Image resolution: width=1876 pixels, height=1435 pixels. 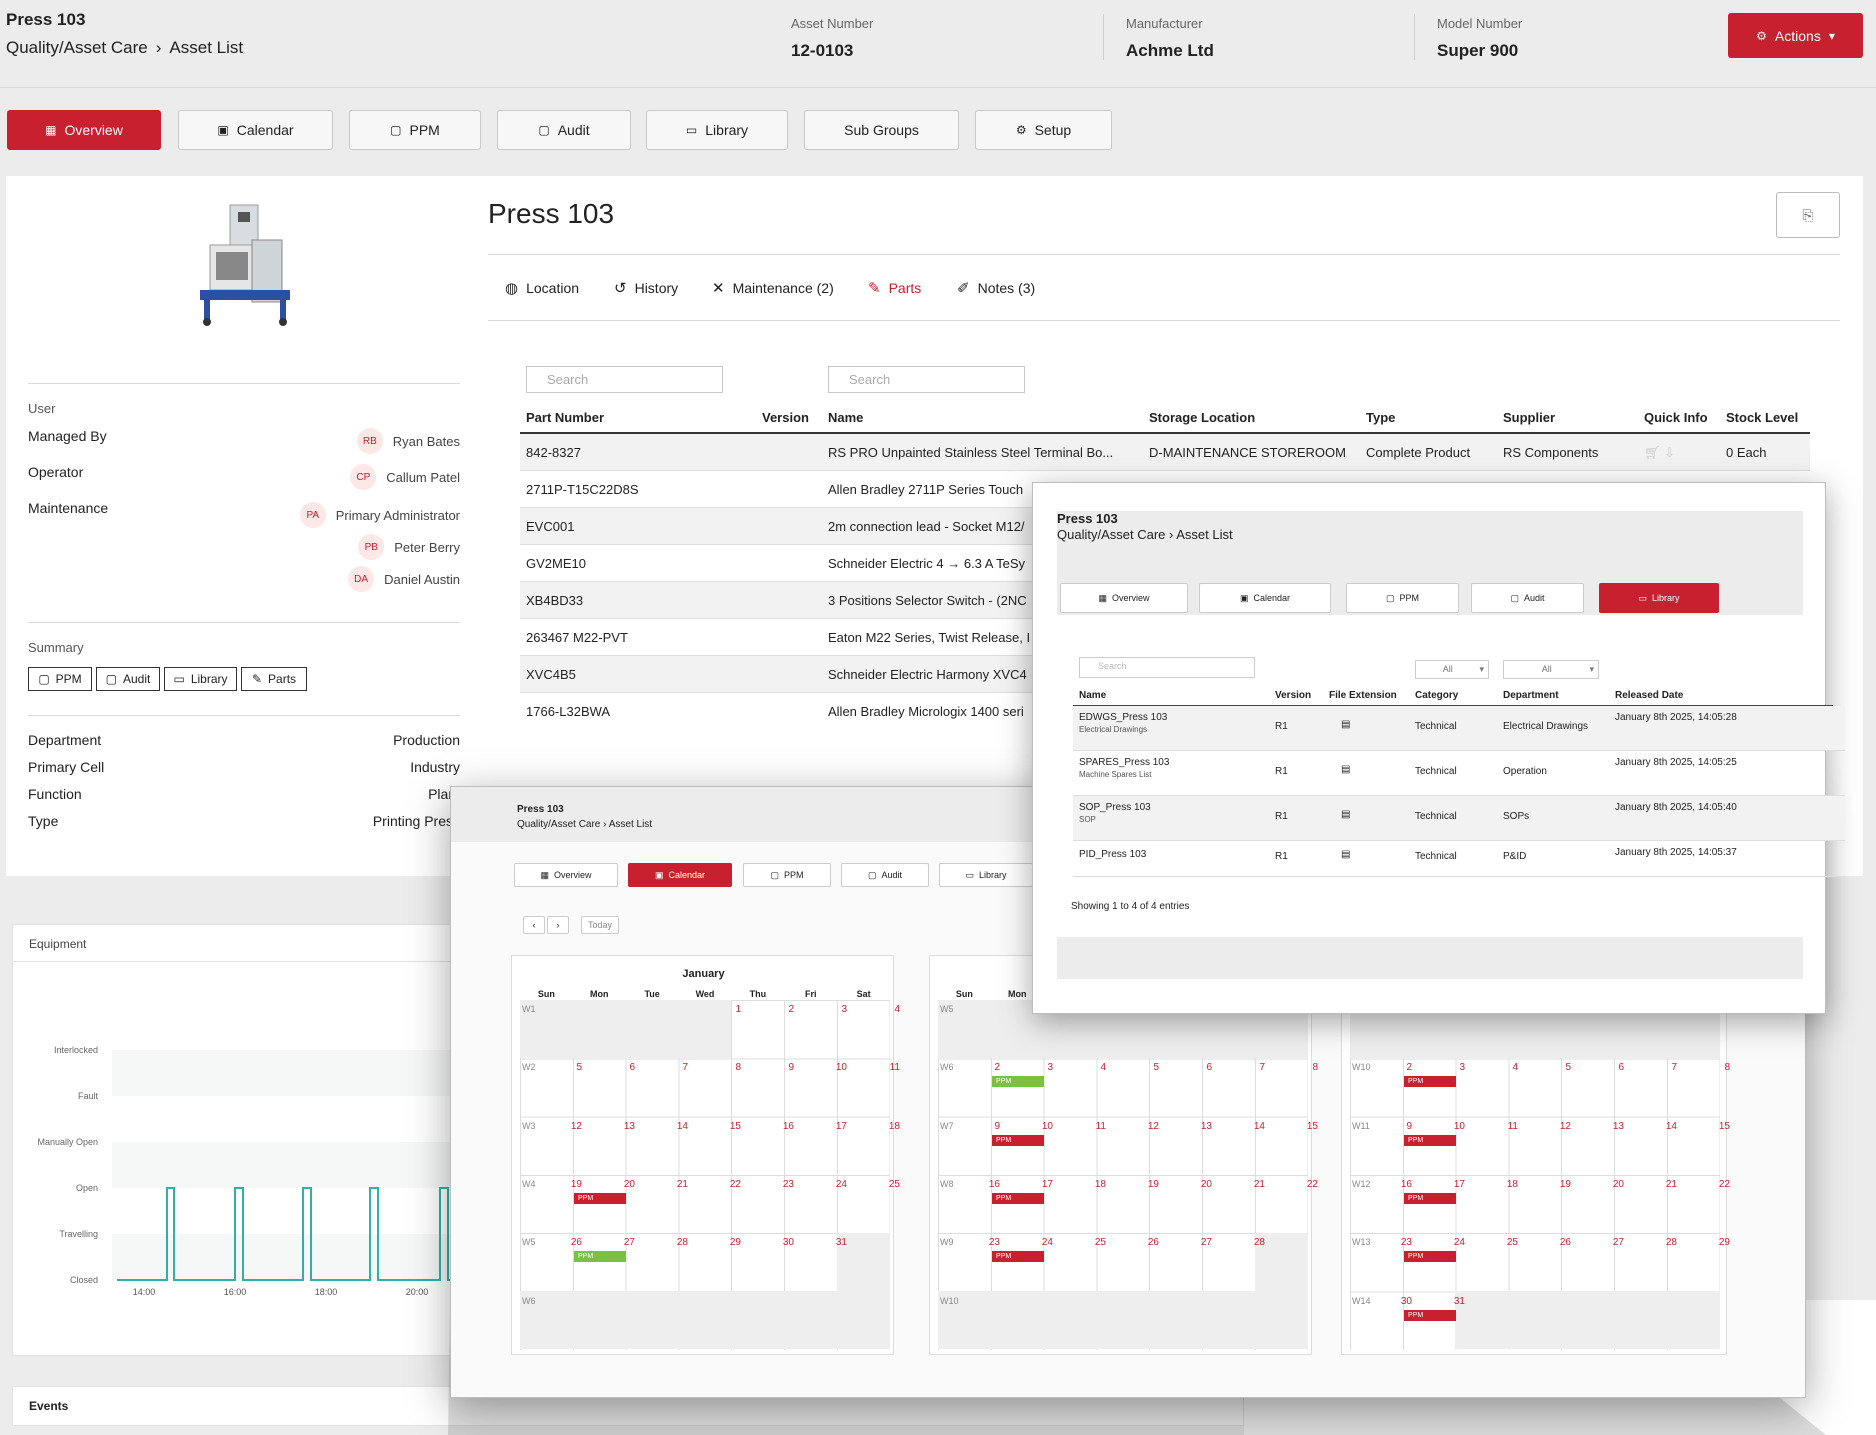 What do you see at coordinates (600, 925) in the screenshot?
I see `today-button: Today` at bounding box center [600, 925].